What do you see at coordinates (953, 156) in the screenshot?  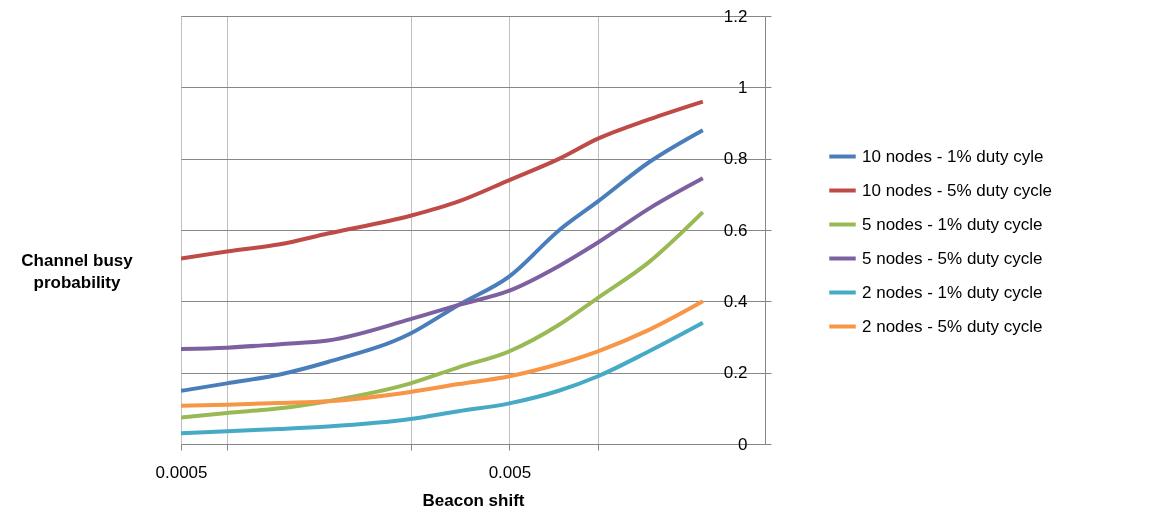 I see `legend-label: 10 nodes - 1% duty cyle` at bounding box center [953, 156].